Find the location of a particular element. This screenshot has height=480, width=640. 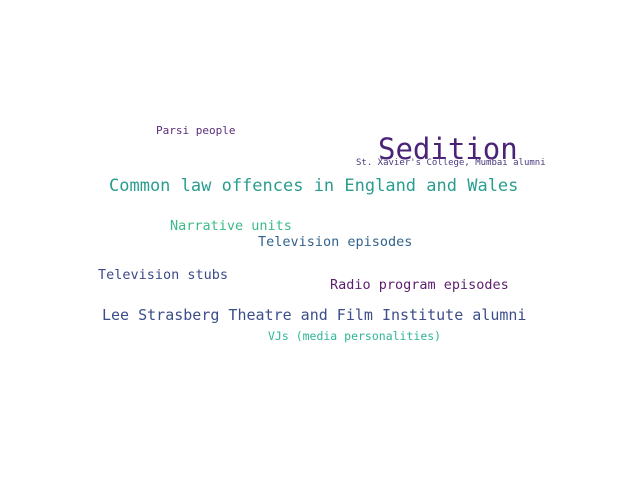

word-television-episodes: Television episodes is located at coordinates (335, 242).